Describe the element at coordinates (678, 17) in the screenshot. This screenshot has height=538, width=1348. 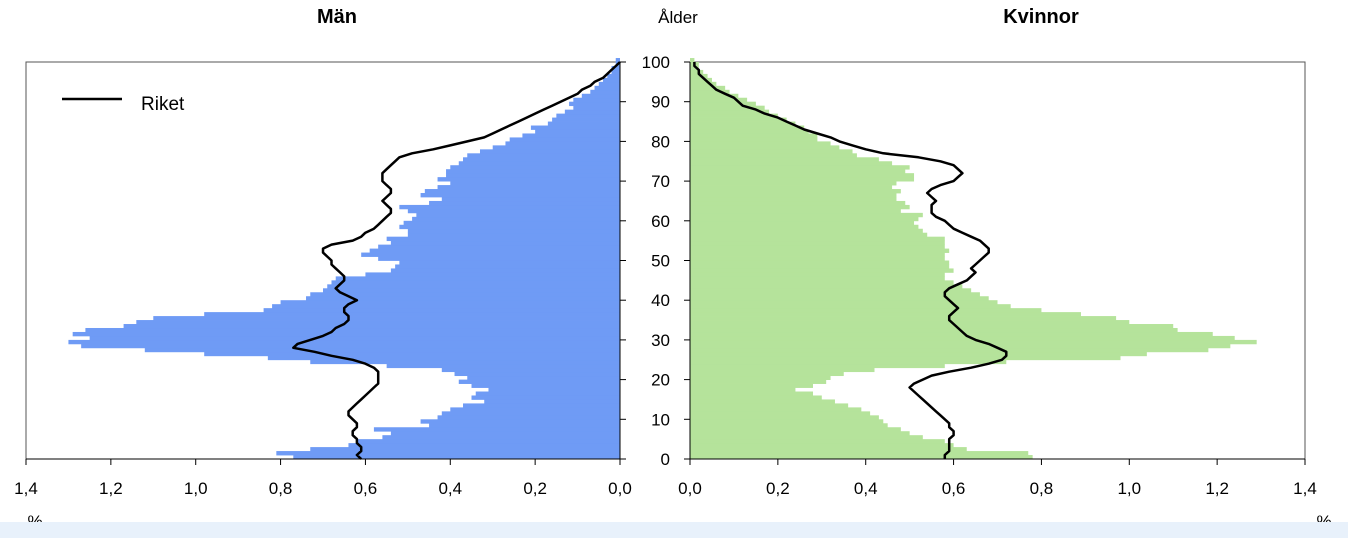
I see `age-axis-title: Ålder` at that location.